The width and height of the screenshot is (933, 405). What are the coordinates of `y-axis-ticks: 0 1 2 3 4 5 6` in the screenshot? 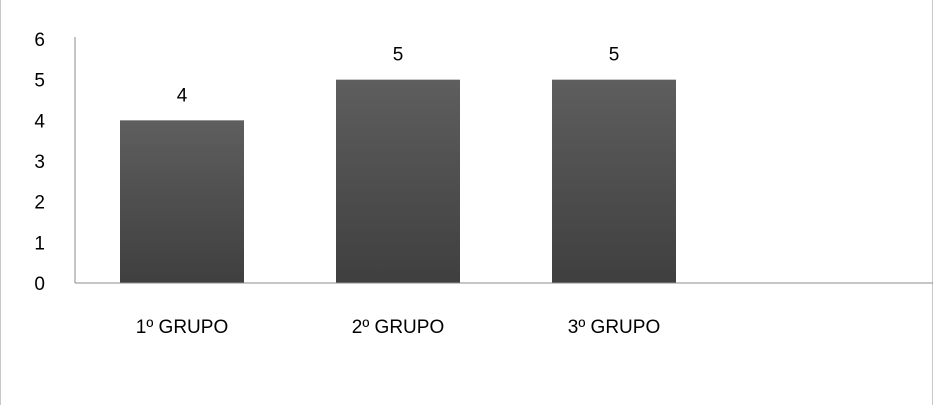 It's located at (39, 162).